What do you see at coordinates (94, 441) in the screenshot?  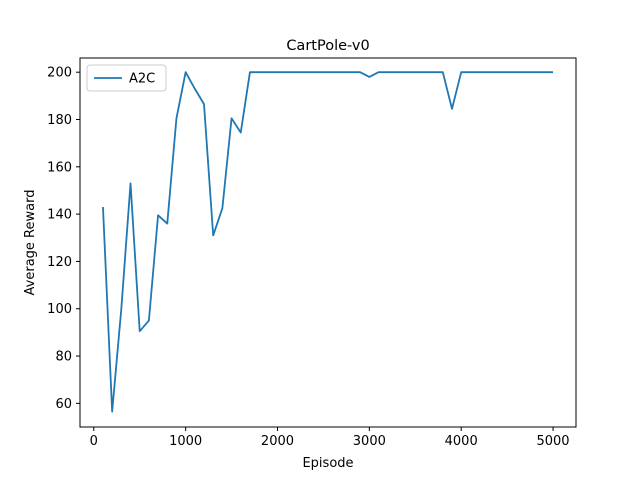 I see `x-tick-label: 0` at bounding box center [94, 441].